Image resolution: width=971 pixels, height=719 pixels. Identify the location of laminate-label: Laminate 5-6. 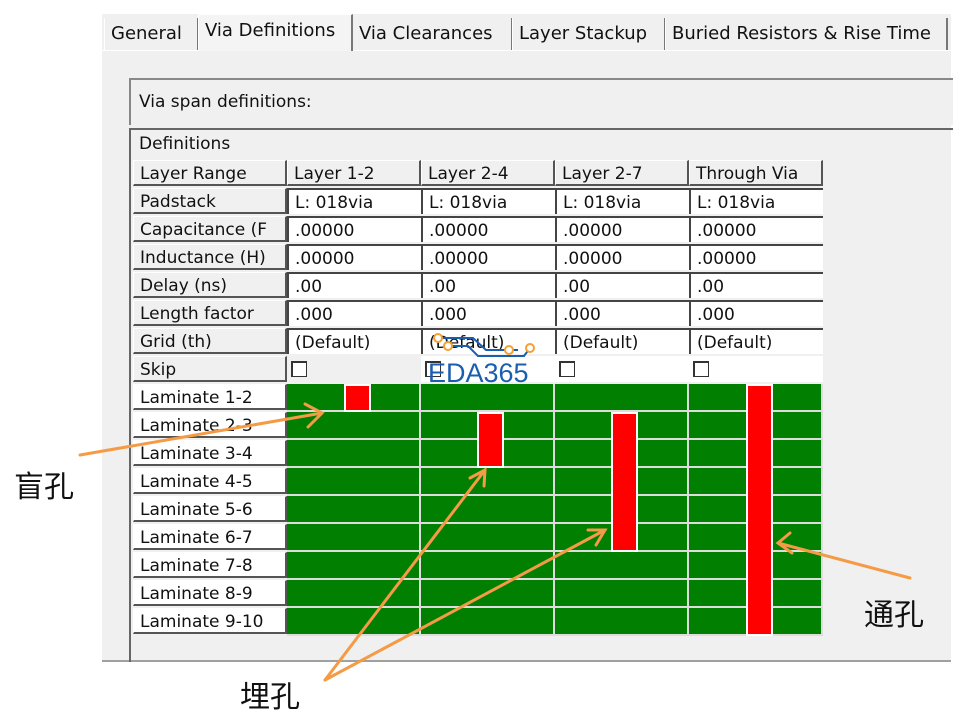
(210, 509).